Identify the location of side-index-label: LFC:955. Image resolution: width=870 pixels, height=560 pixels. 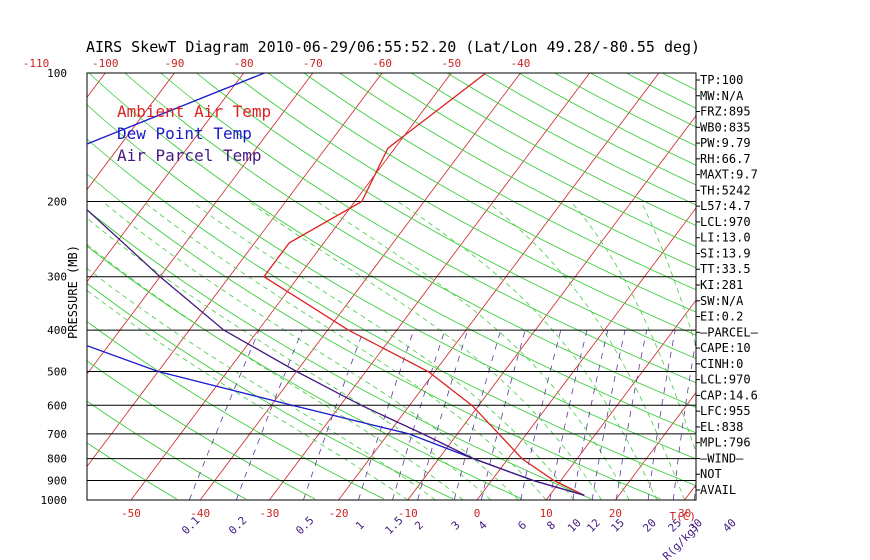
(725, 411).